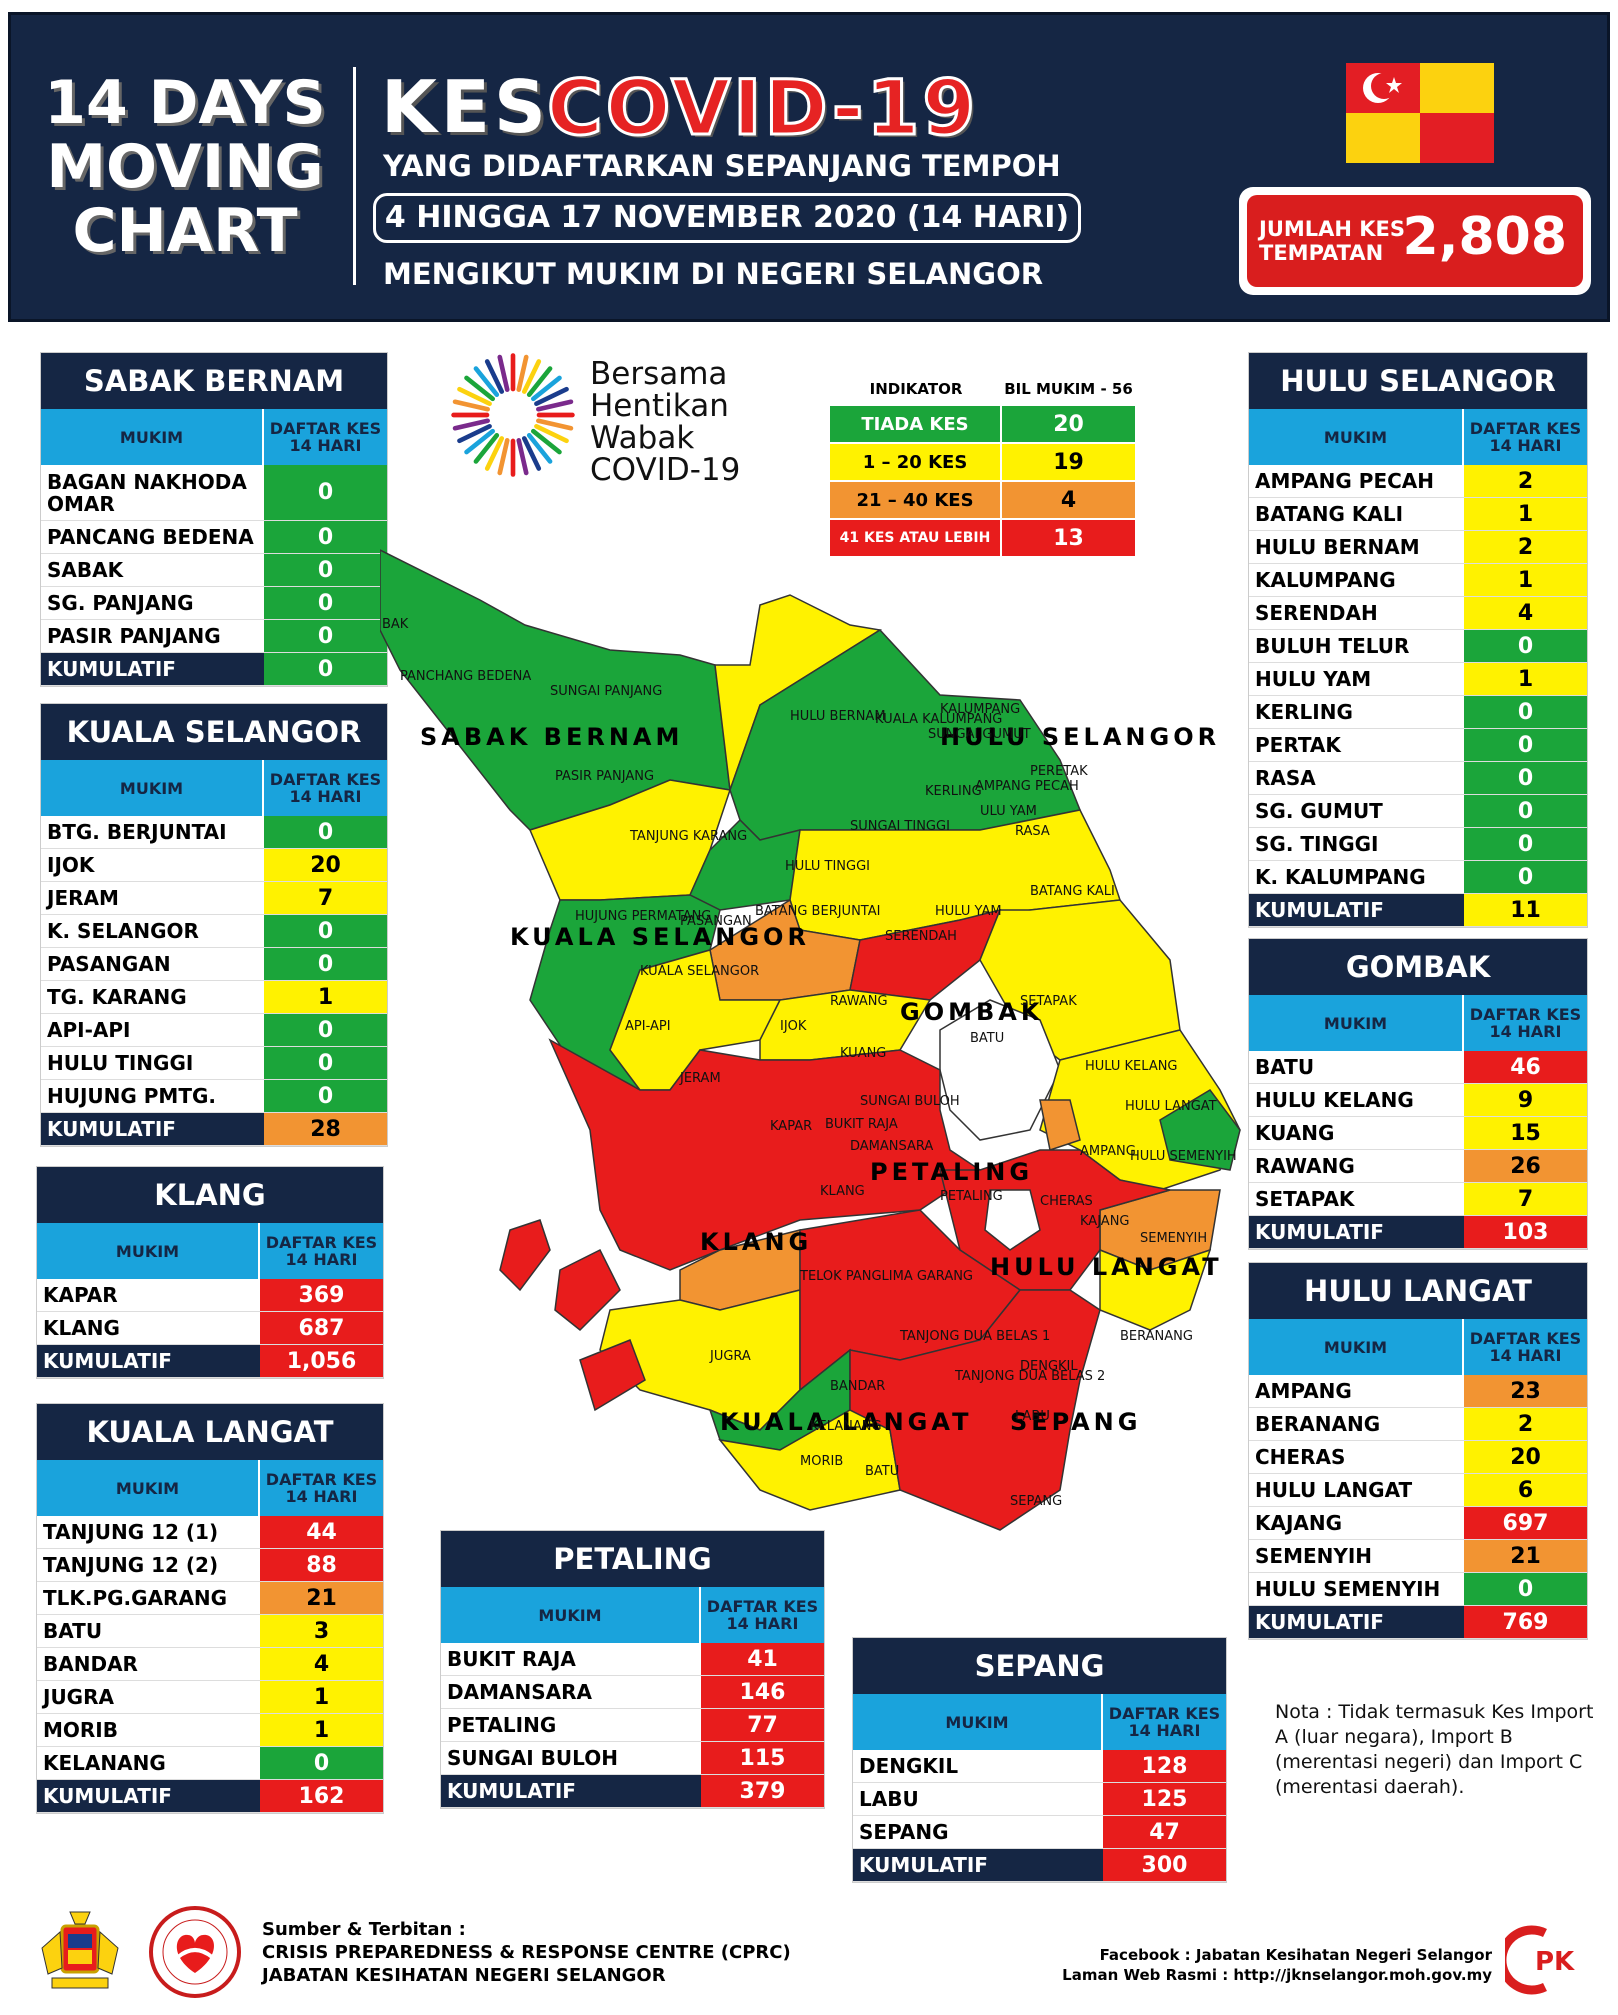  What do you see at coordinates (210, 1195) in the screenshot?
I see `table-title: KLANG` at bounding box center [210, 1195].